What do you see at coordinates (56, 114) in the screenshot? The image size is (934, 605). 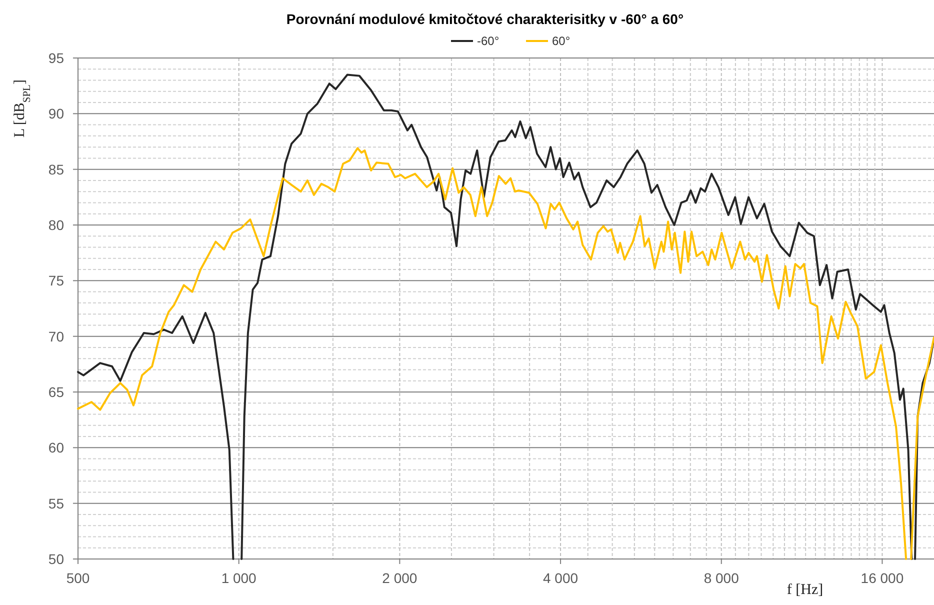 I see `y-tick-label: 90` at bounding box center [56, 114].